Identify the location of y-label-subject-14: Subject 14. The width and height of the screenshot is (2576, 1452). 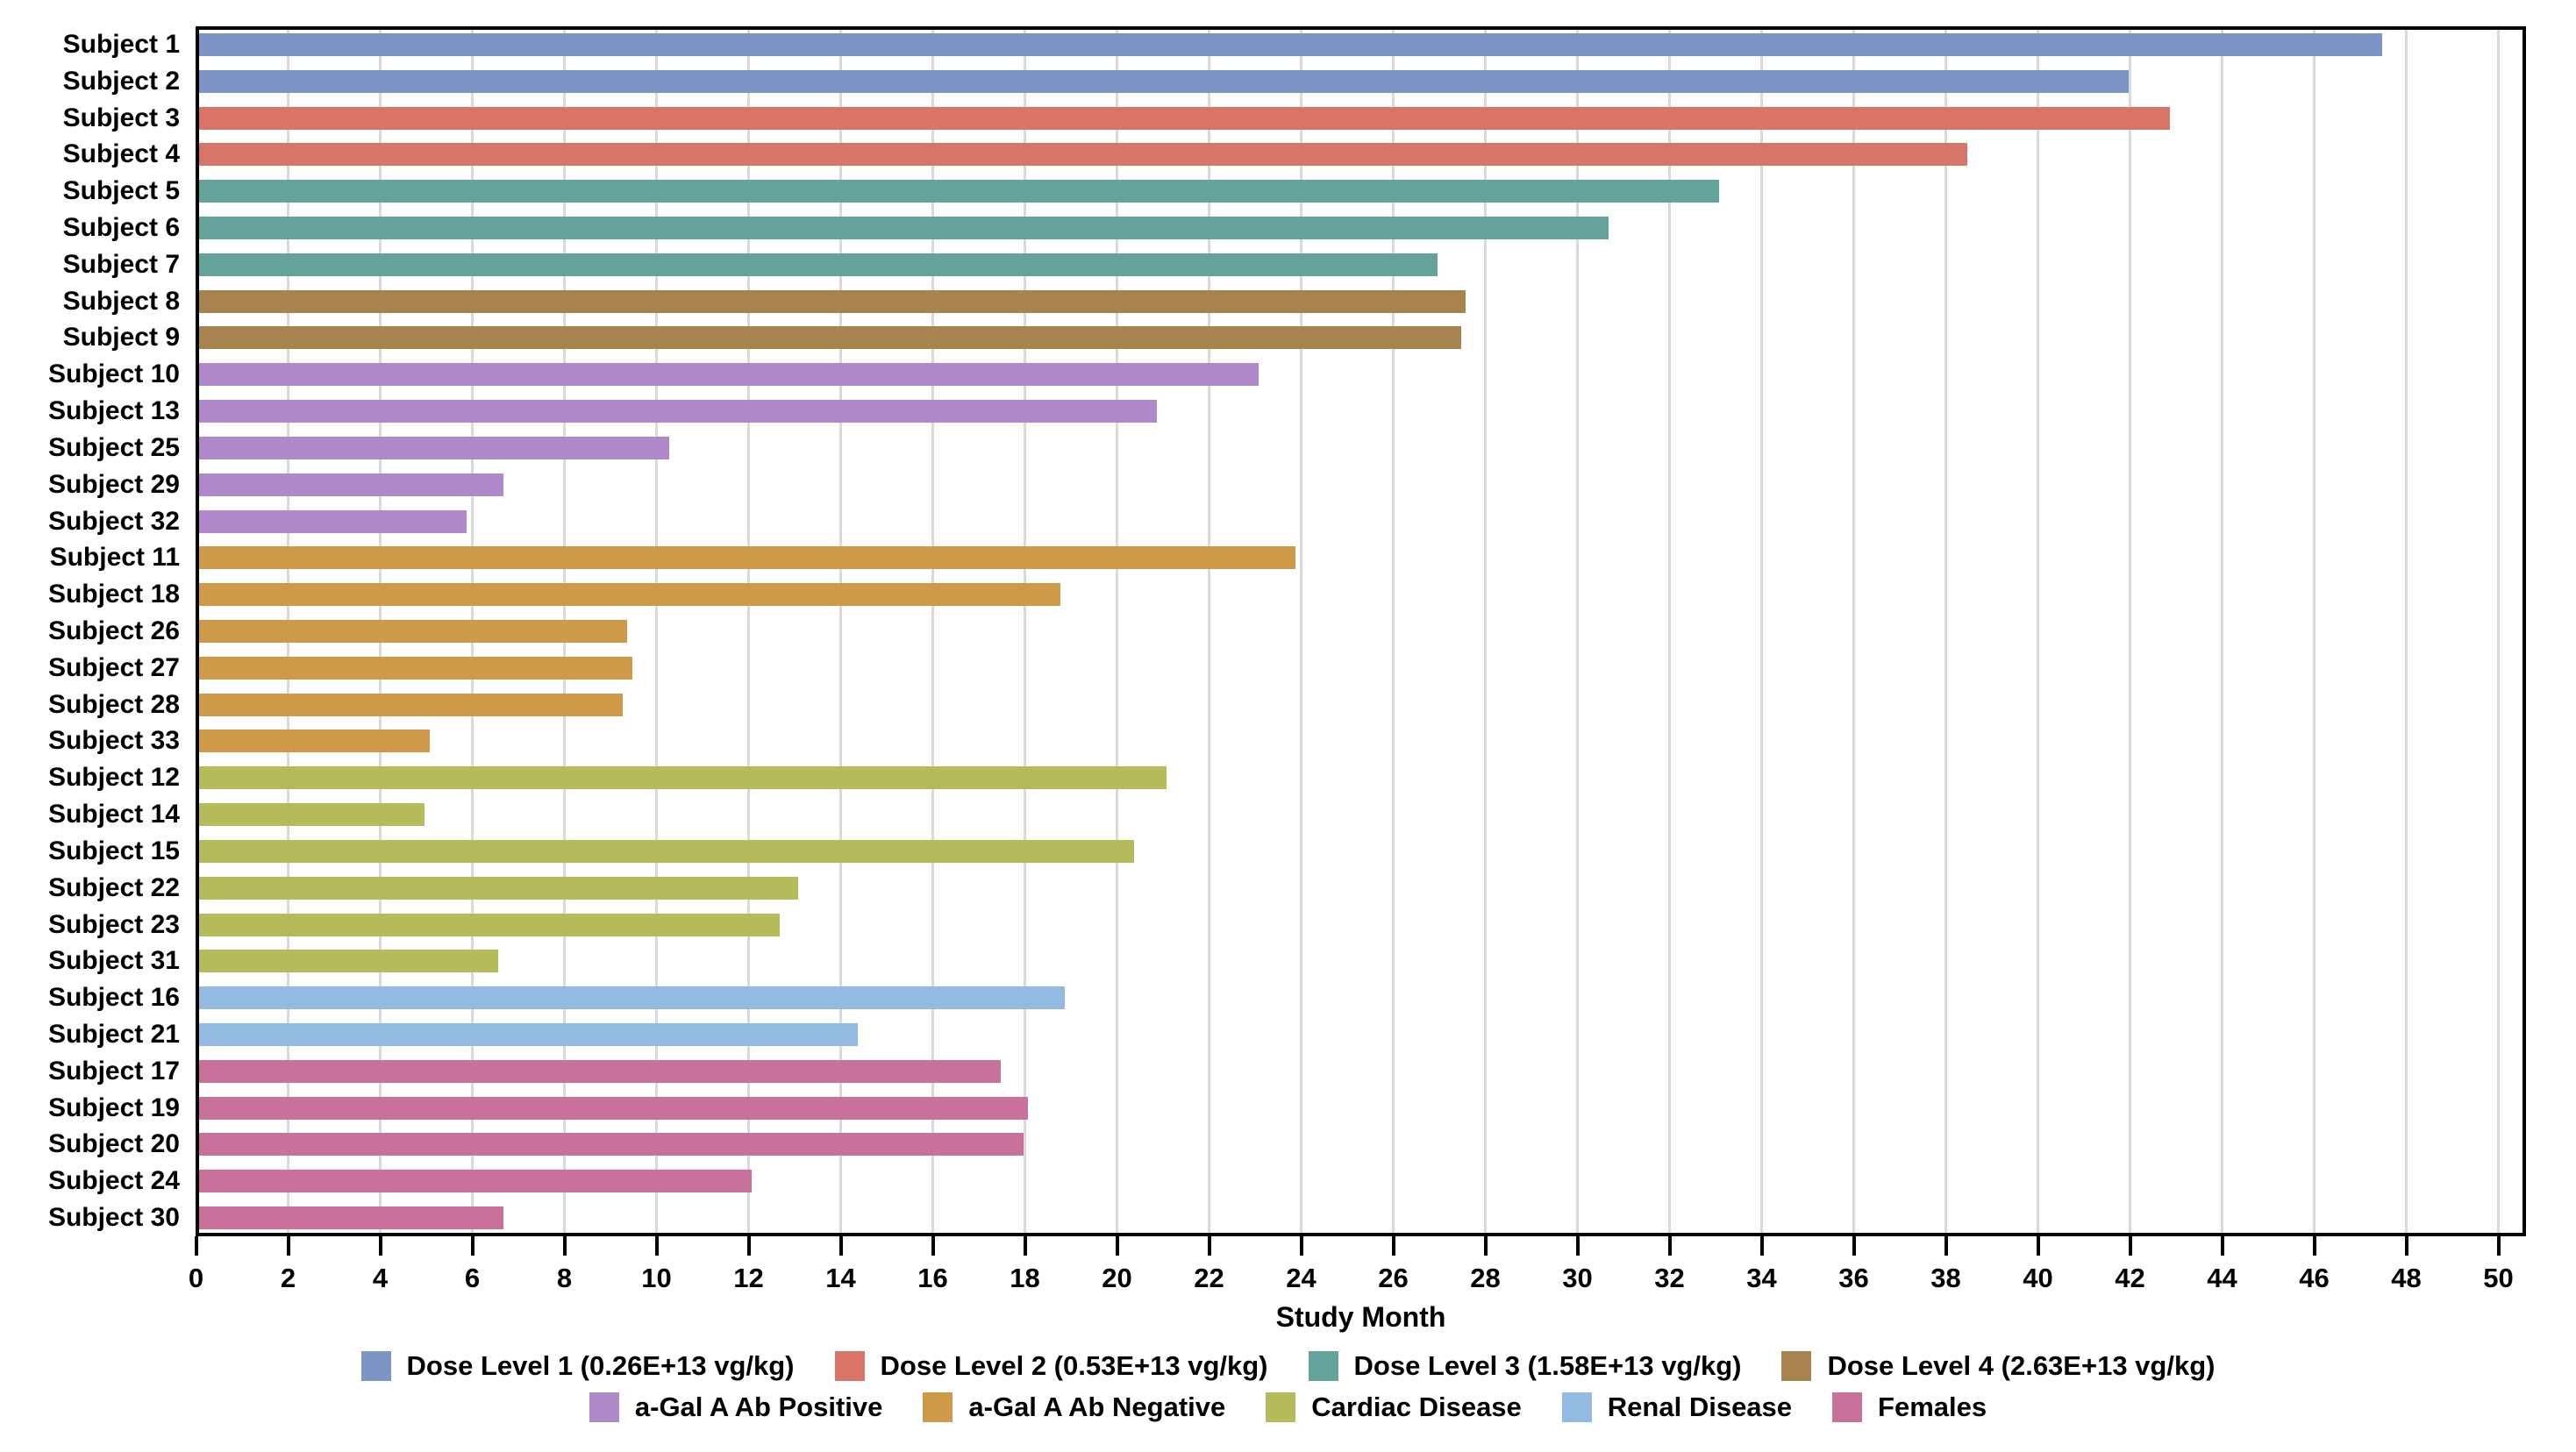
(114, 814).